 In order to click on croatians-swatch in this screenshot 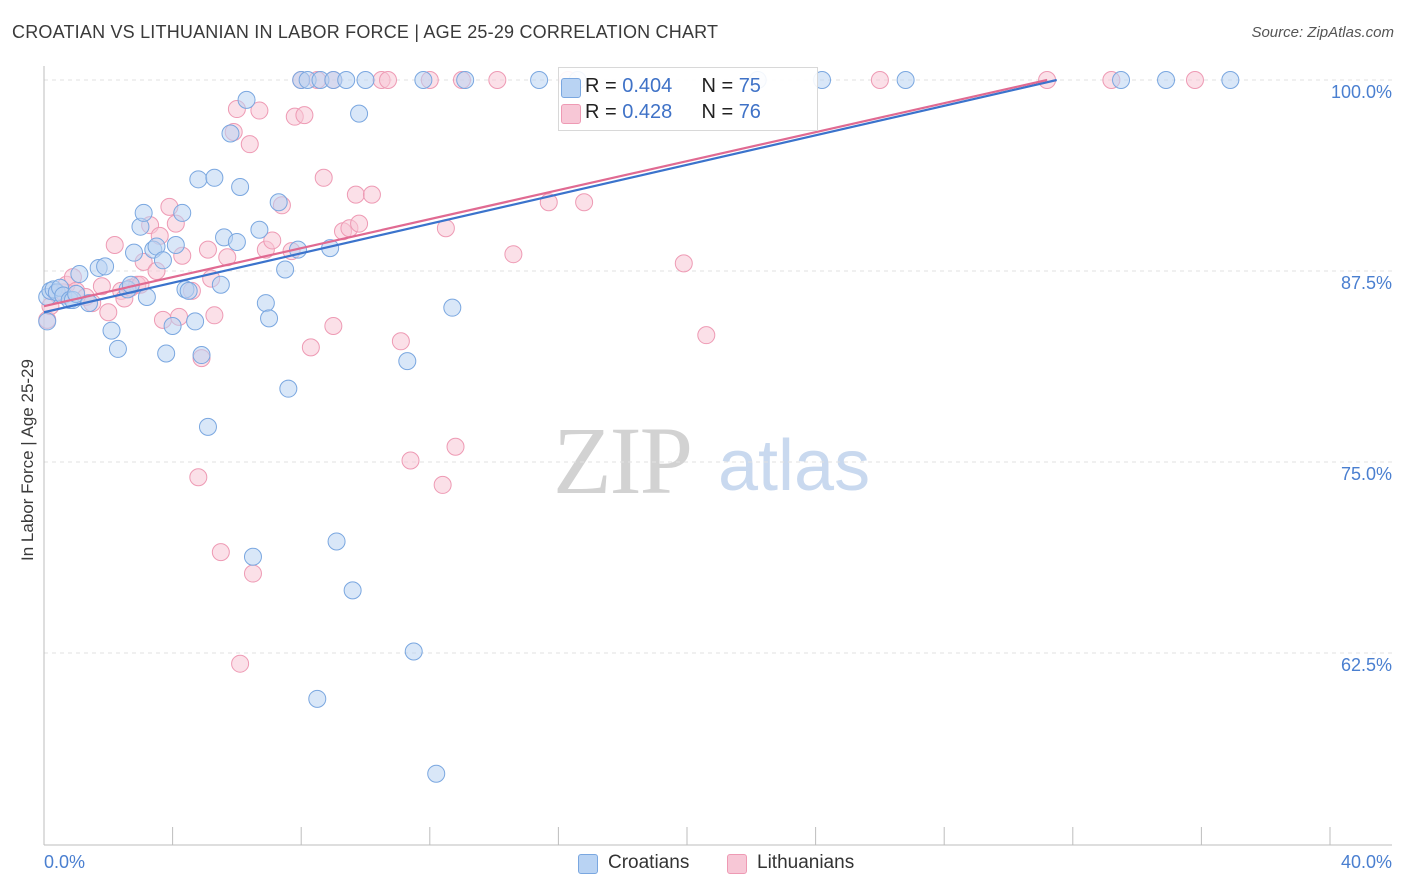, I will do `click(571, 88)`.